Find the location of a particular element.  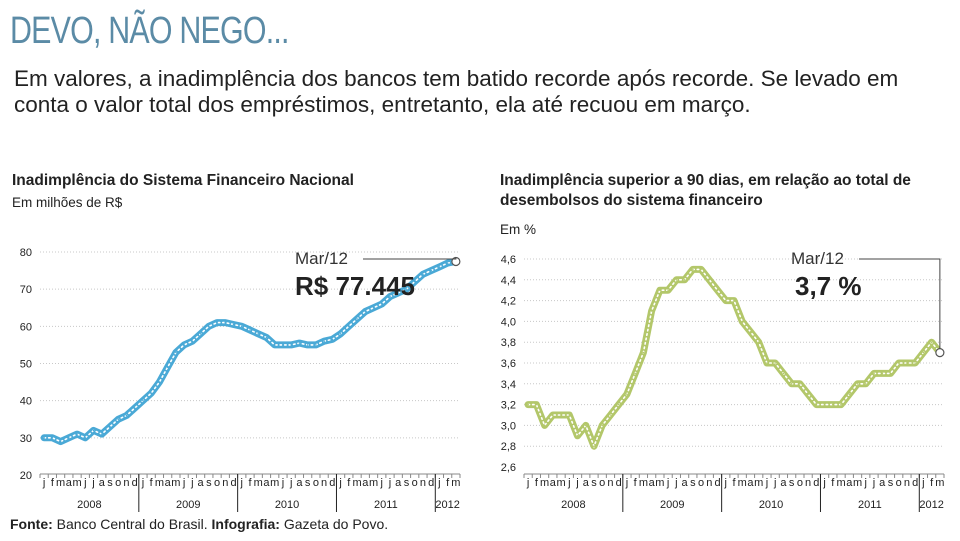

c1-year-label: 2011 is located at coordinates (386, 505).